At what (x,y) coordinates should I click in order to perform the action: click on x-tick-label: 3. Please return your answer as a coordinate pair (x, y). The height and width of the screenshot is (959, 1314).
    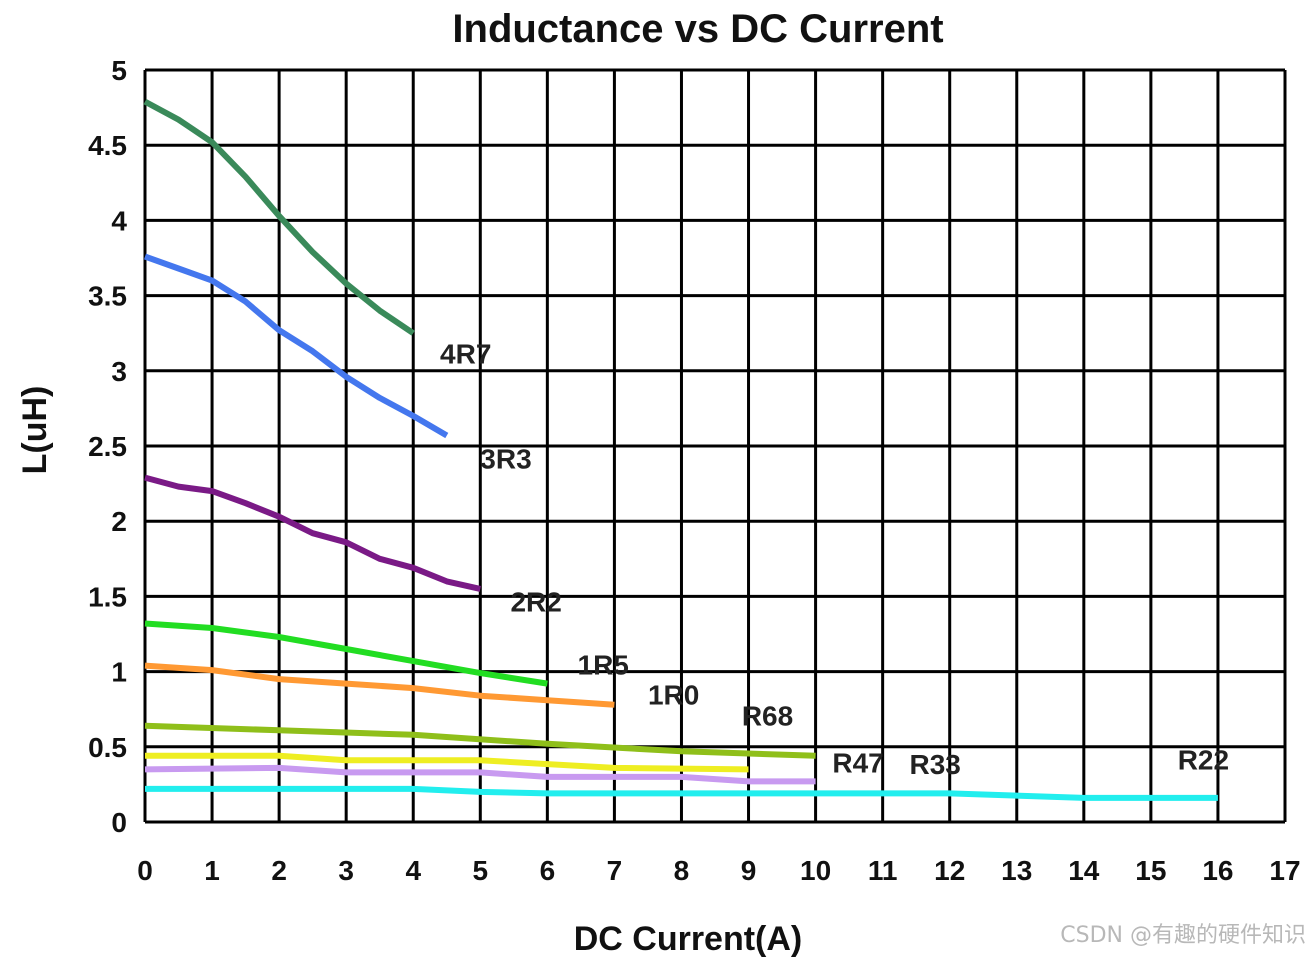
    Looking at the image, I should click on (346, 870).